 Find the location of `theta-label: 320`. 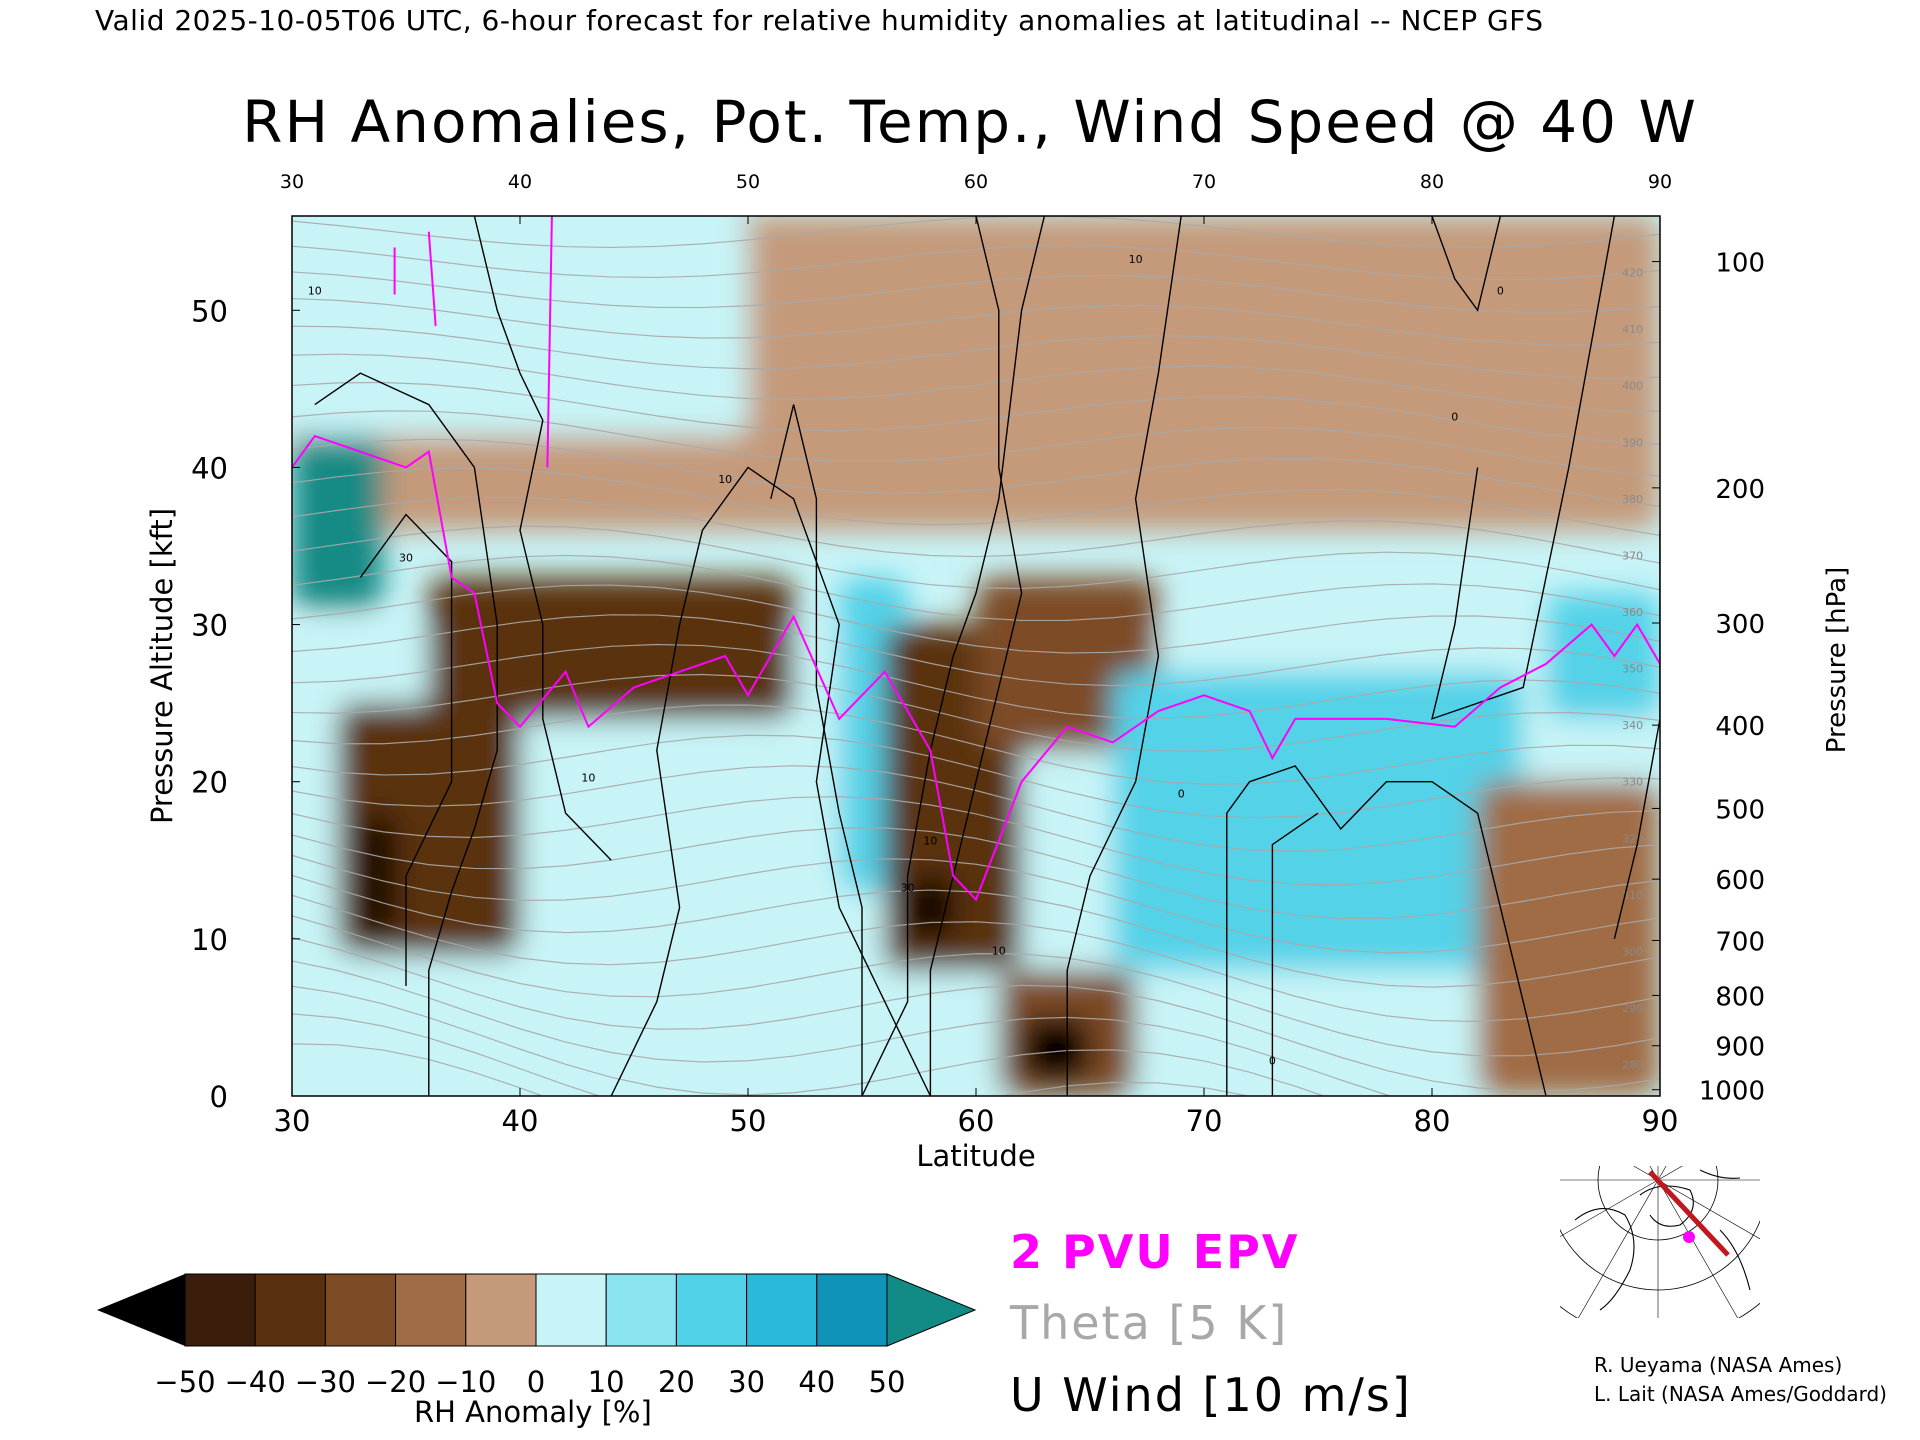

theta-label: 320 is located at coordinates (1632, 838).